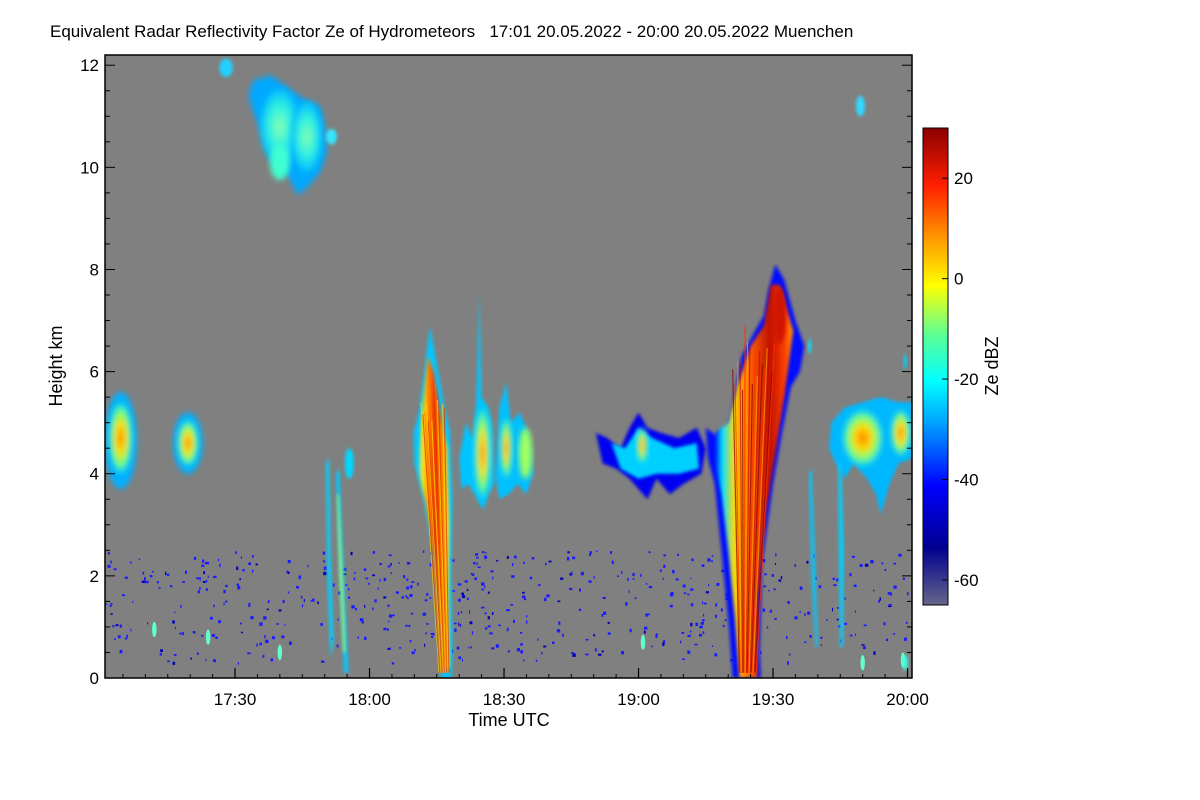 The image size is (1200, 800). Describe the element at coordinates (94, 576) in the screenshot. I see `y-tick-label: 2` at that location.